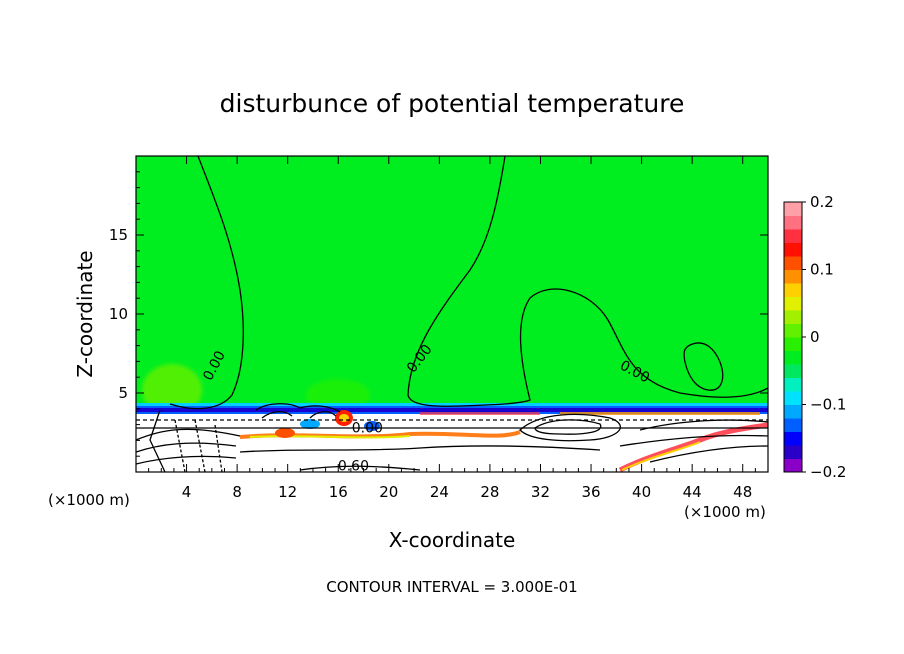 This screenshot has width=904, height=654. I want to click on lower-layer, so click(452, 443).